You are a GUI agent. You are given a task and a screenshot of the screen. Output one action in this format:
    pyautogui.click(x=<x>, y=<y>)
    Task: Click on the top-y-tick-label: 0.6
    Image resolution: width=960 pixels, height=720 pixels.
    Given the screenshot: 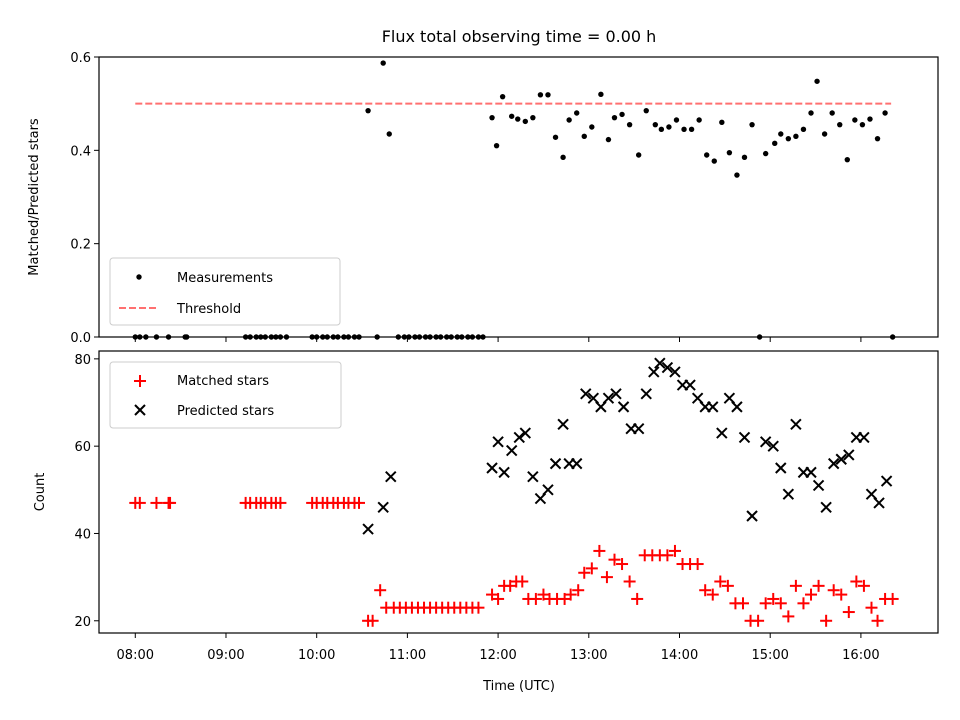 What is the action you would take?
    pyautogui.click(x=80, y=58)
    